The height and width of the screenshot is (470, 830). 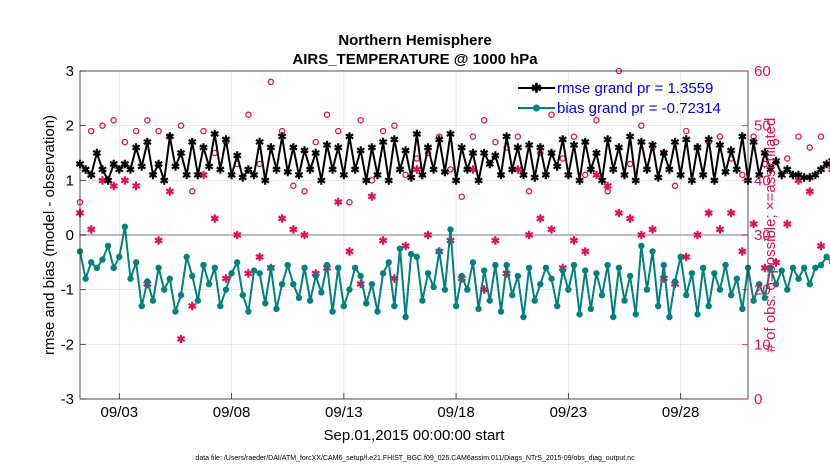 I want to click on rmse-line, so click(x=454, y=157).